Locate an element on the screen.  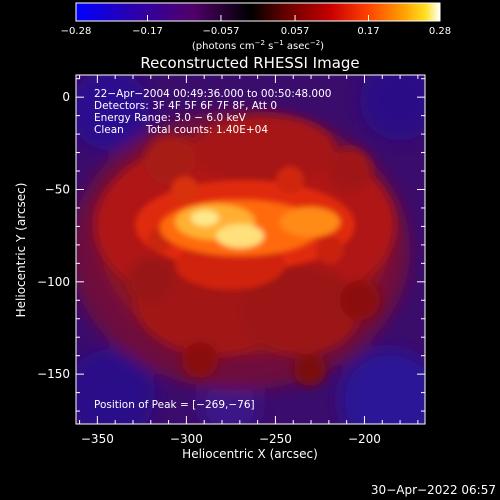
colorbar-tick-label: −0.057 is located at coordinates (220, 31).